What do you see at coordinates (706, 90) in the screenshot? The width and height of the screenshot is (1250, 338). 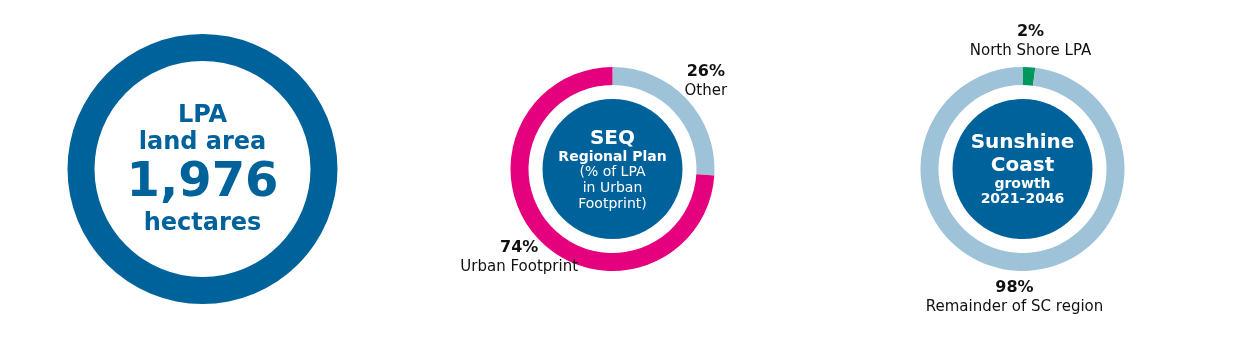 I see `slice-label: Other` at bounding box center [706, 90].